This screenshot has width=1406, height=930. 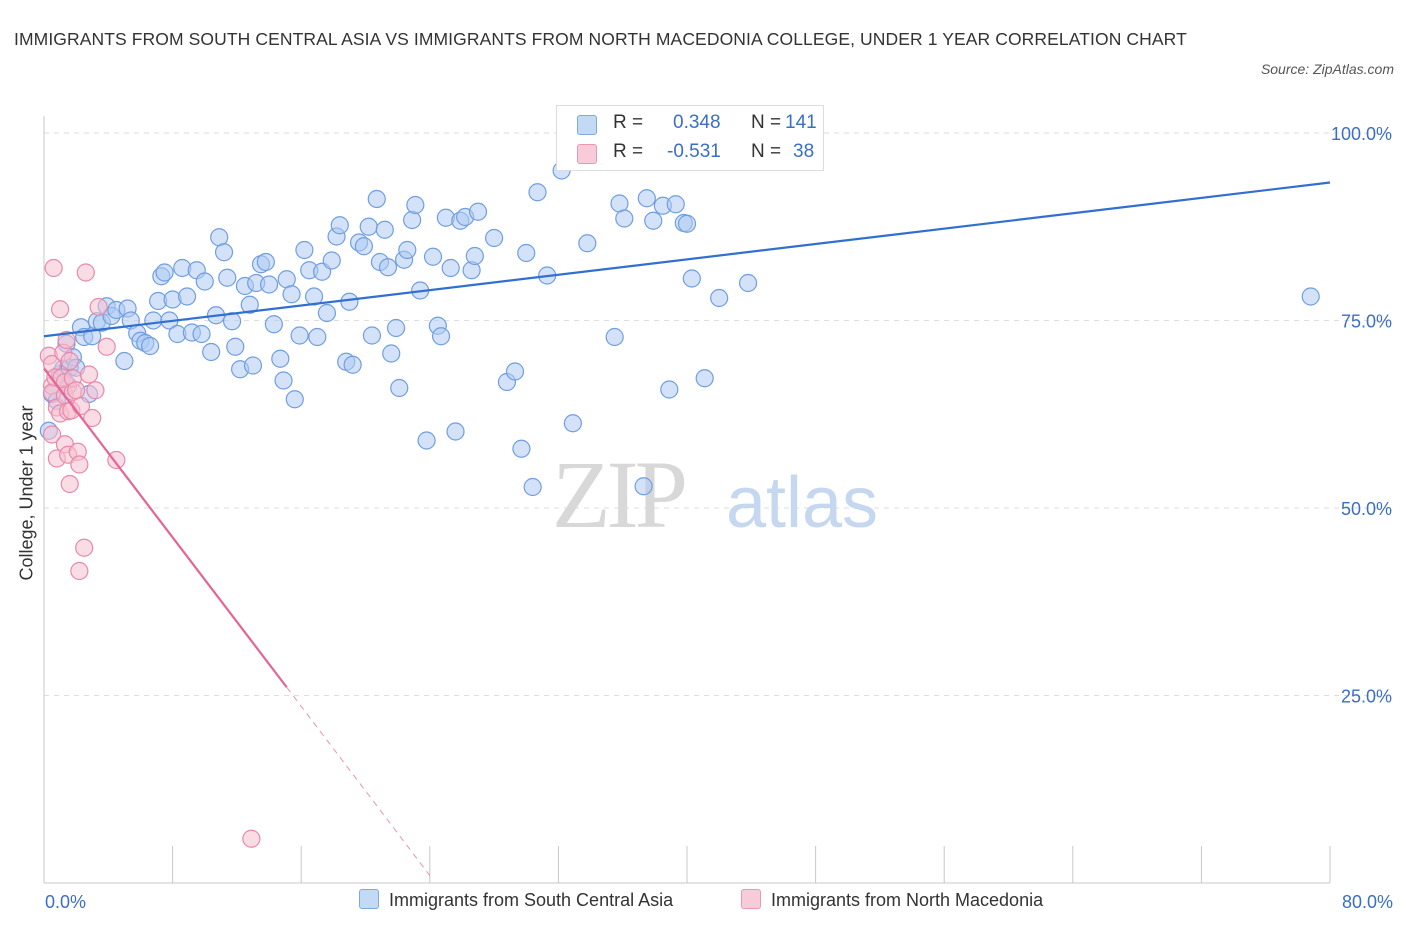 I want to click on legend-item-north-macedonia: Immigrants from North Macedonia, so click(x=892, y=900).